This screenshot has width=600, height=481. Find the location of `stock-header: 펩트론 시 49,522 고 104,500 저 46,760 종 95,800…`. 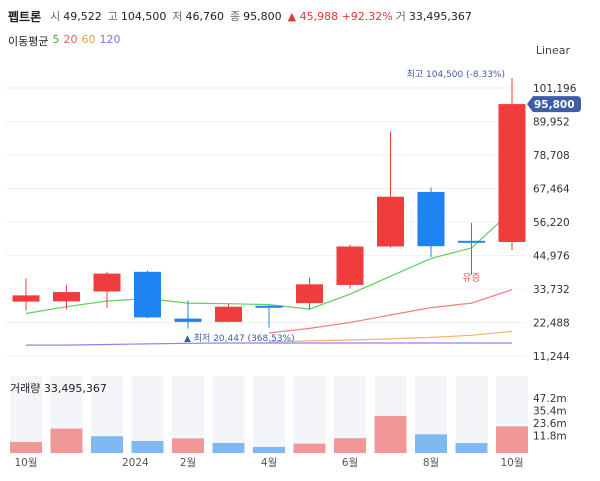

stock-header: 펩트론 시 49,522 고 104,500 저 46,760 종 95,800… is located at coordinates (303, 16).